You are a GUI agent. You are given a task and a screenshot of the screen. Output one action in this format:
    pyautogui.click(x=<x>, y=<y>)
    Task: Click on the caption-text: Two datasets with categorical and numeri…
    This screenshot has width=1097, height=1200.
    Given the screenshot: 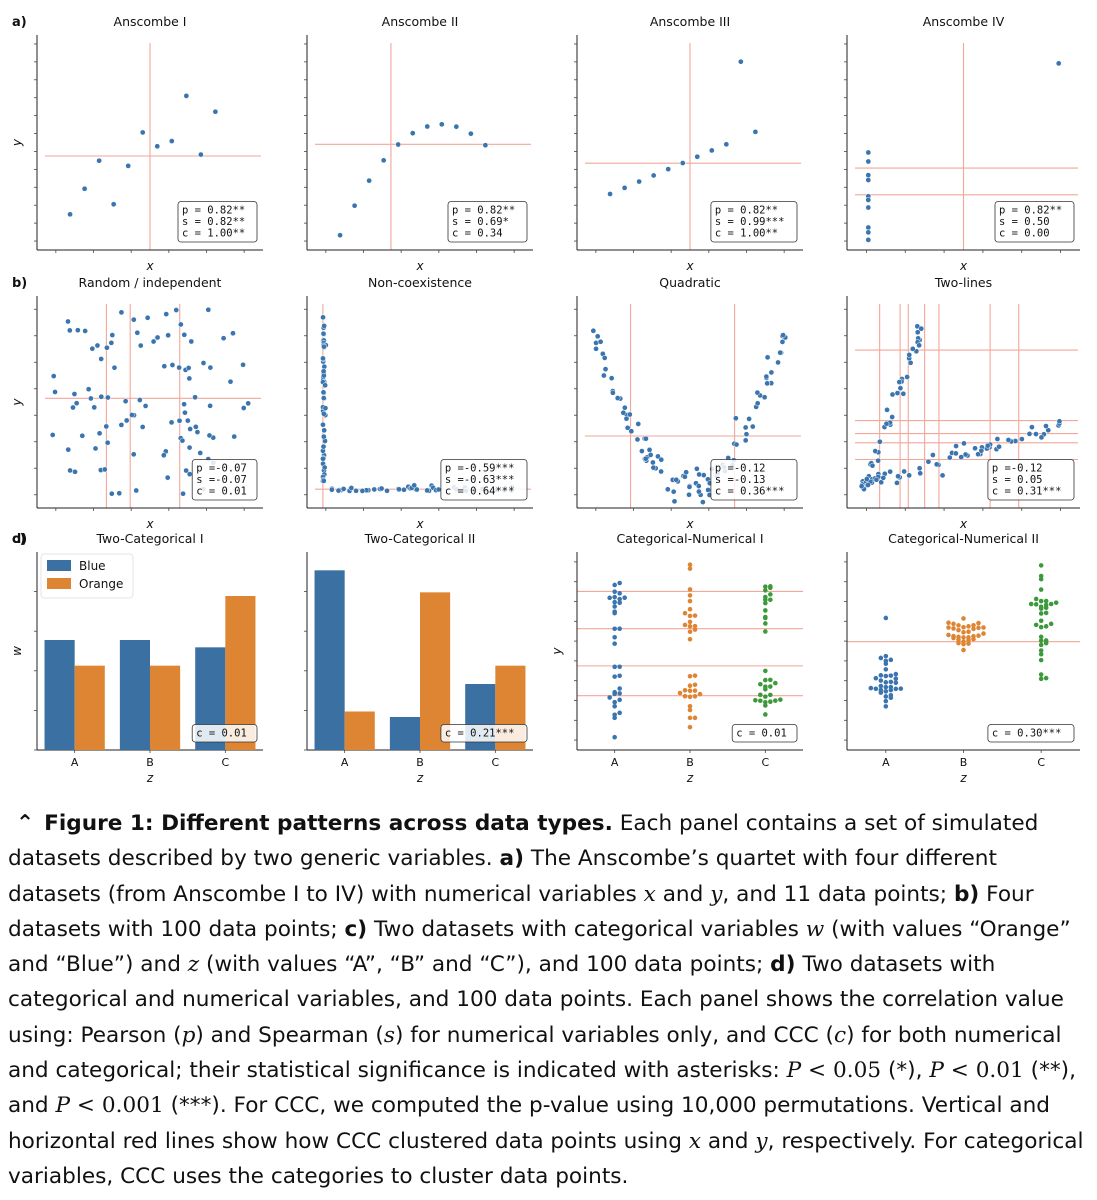 What is the action you would take?
    pyautogui.click(x=536, y=1000)
    